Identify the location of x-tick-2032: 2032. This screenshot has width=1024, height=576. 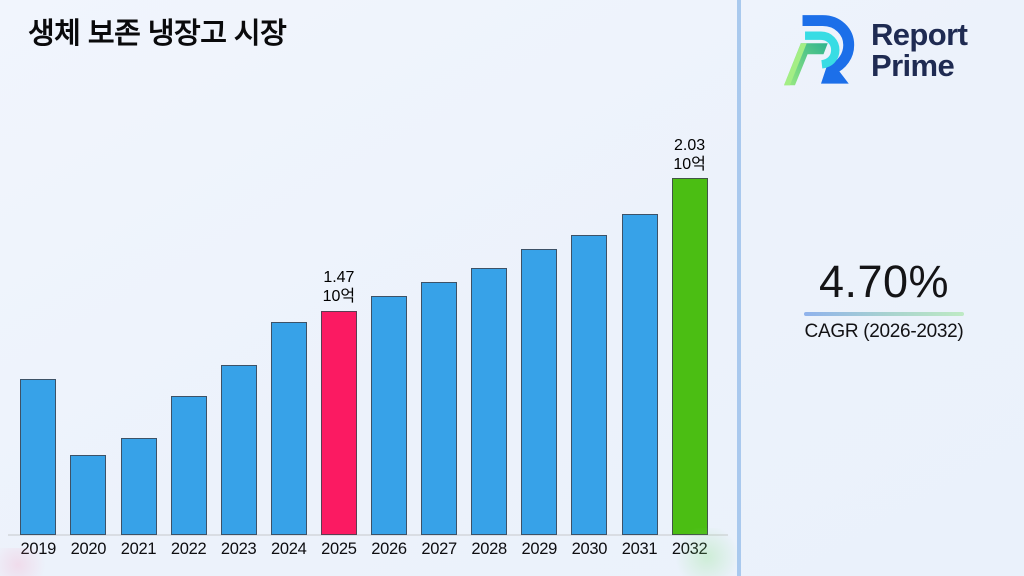
(689, 549).